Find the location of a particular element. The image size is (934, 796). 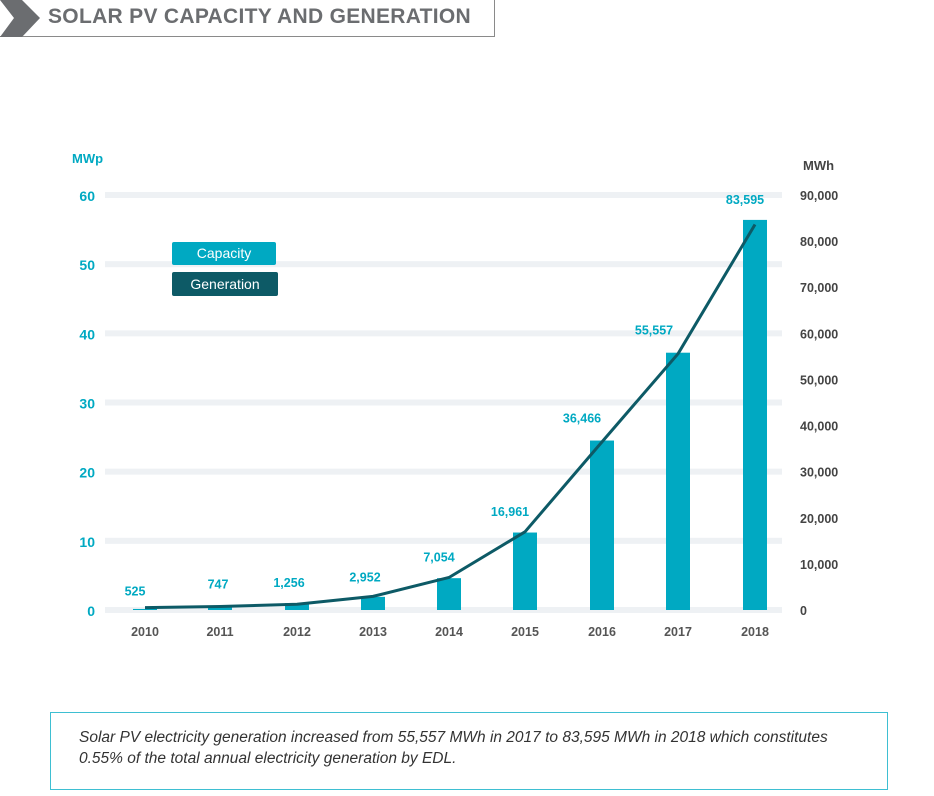

generation-data-label: 55,557 is located at coordinates (654, 331).